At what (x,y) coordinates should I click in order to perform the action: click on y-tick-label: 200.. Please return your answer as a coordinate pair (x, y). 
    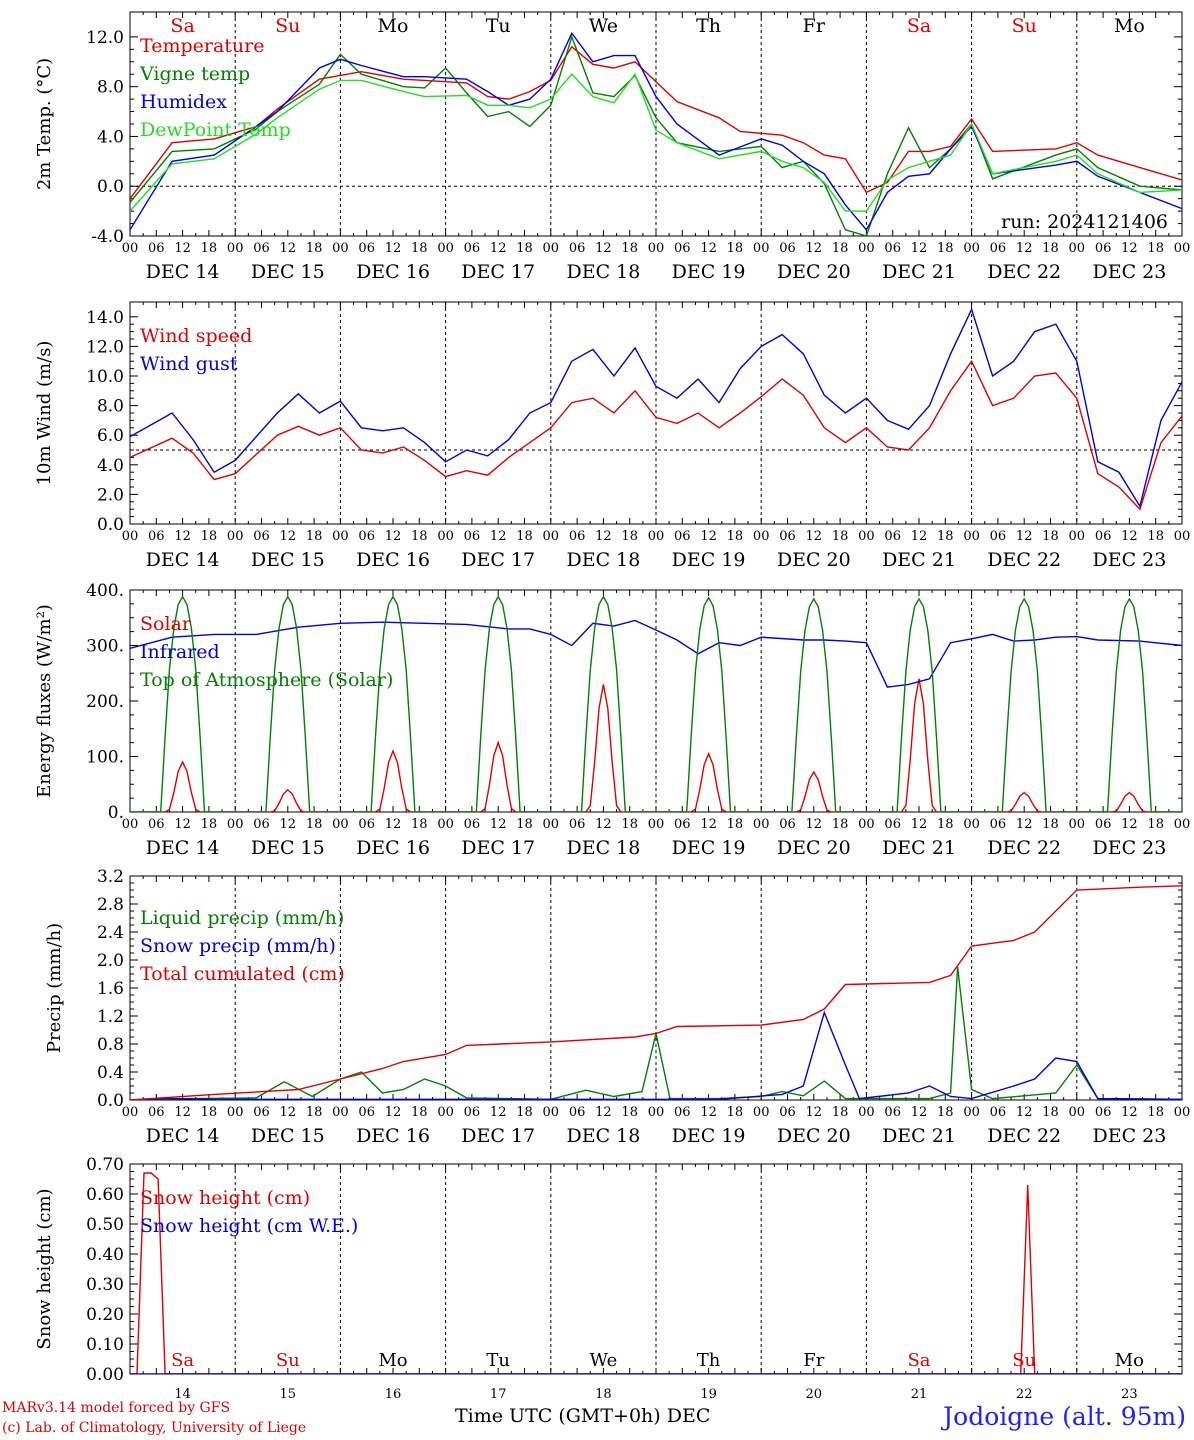
    Looking at the image, I should click on (105, 702).